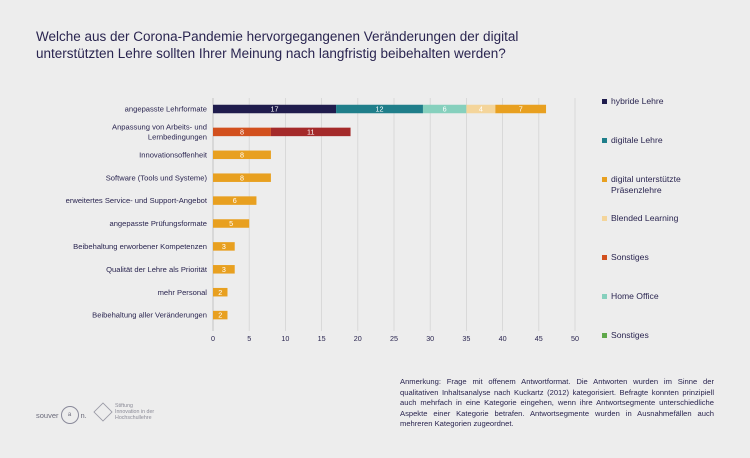 This screenshot has width=750, height=458. I want to click on bar-value-label: 17, so click(275, 109).